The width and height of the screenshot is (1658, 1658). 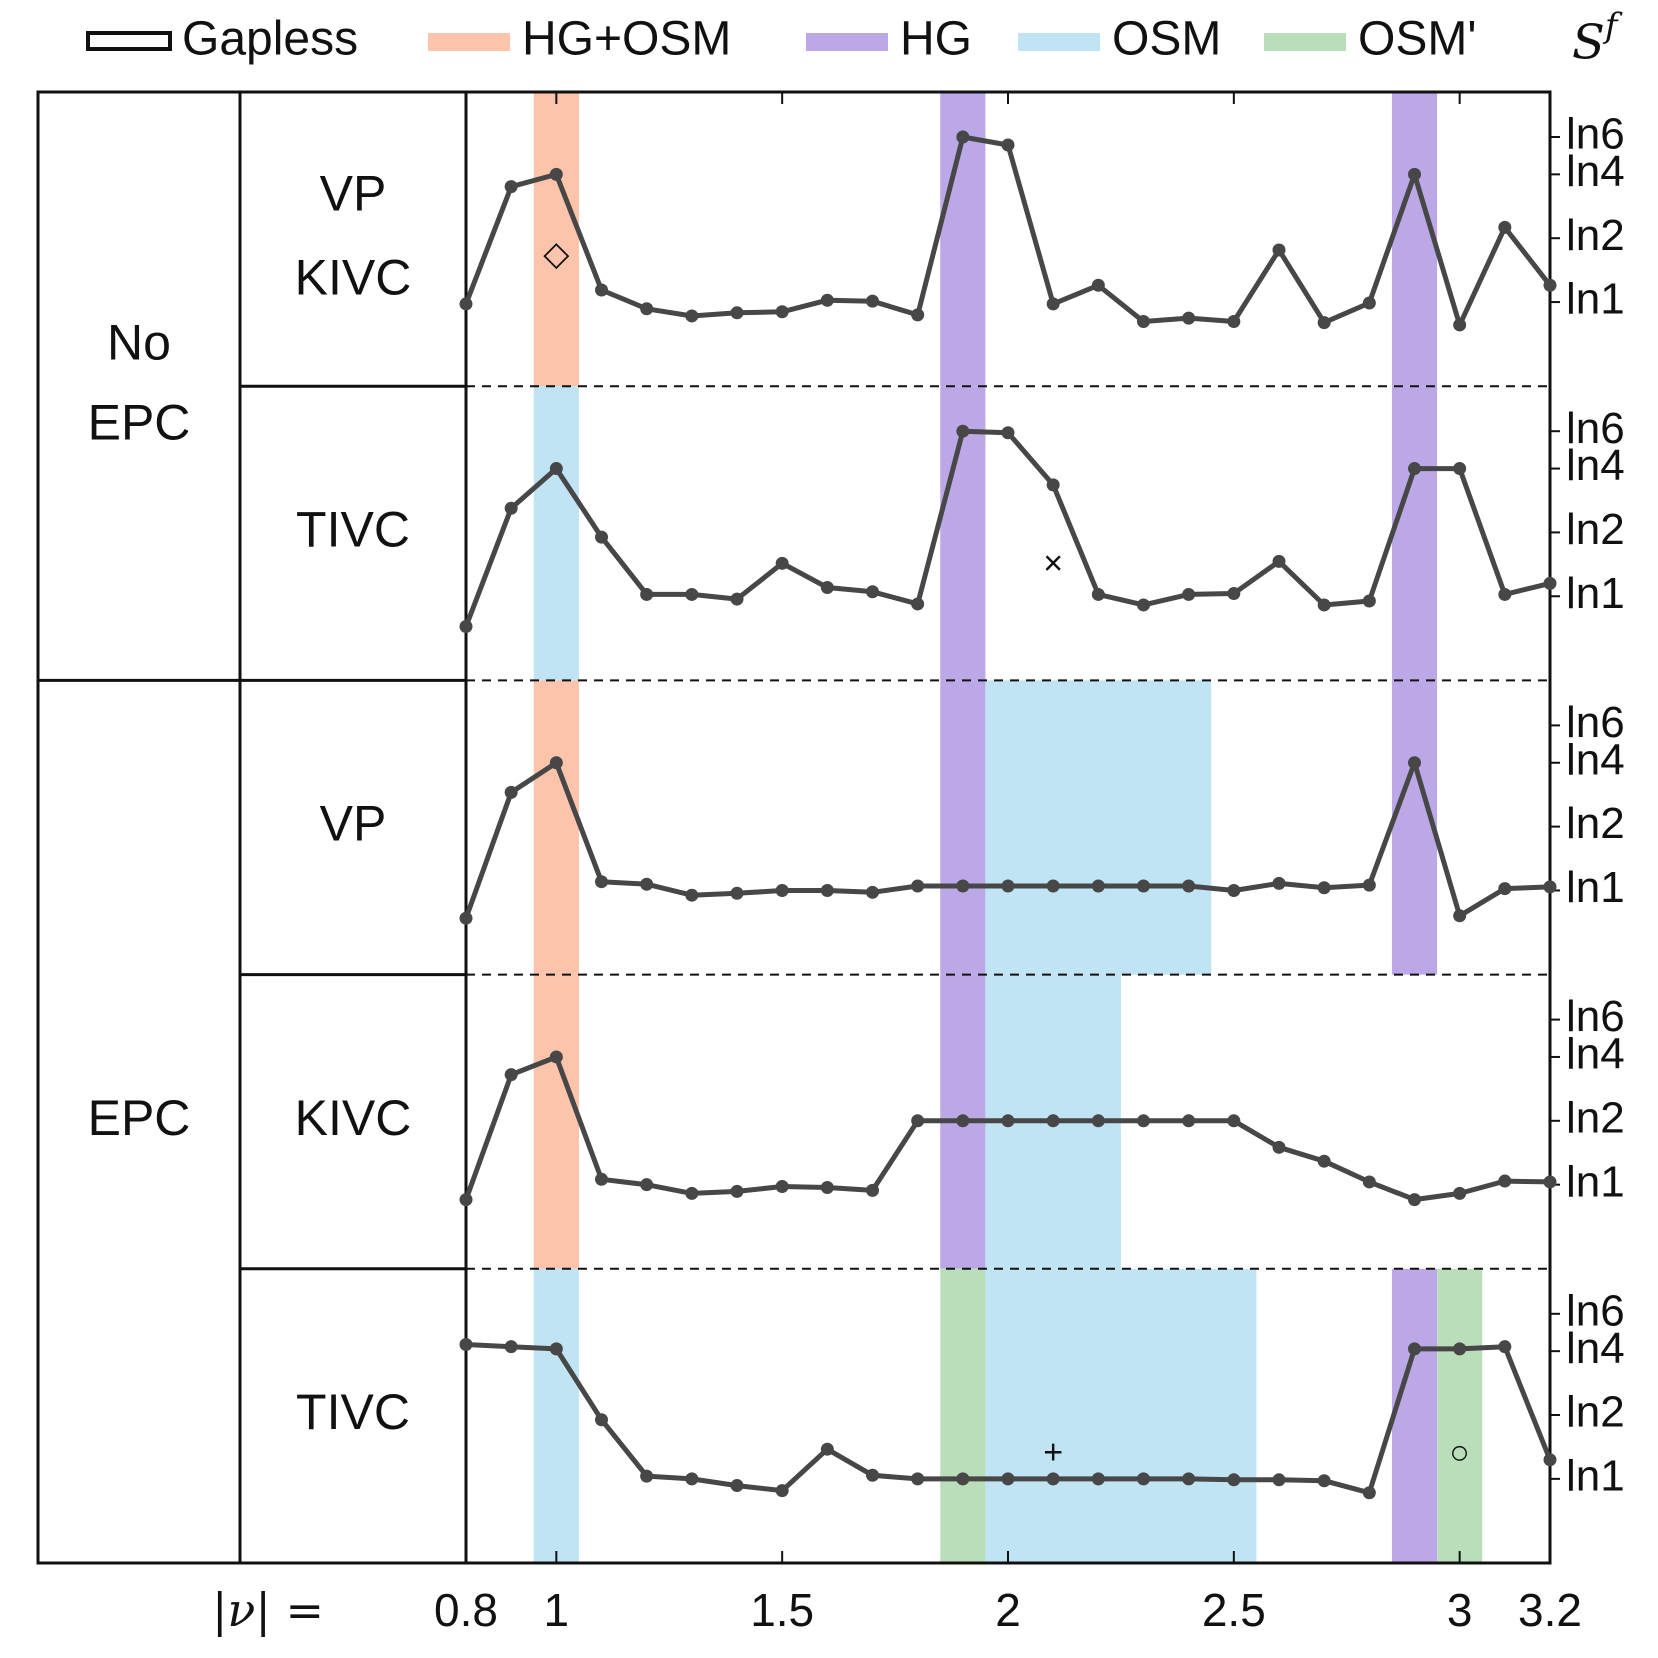 I want to click on group-label-no-epc: No, so click(x=139, y=342).